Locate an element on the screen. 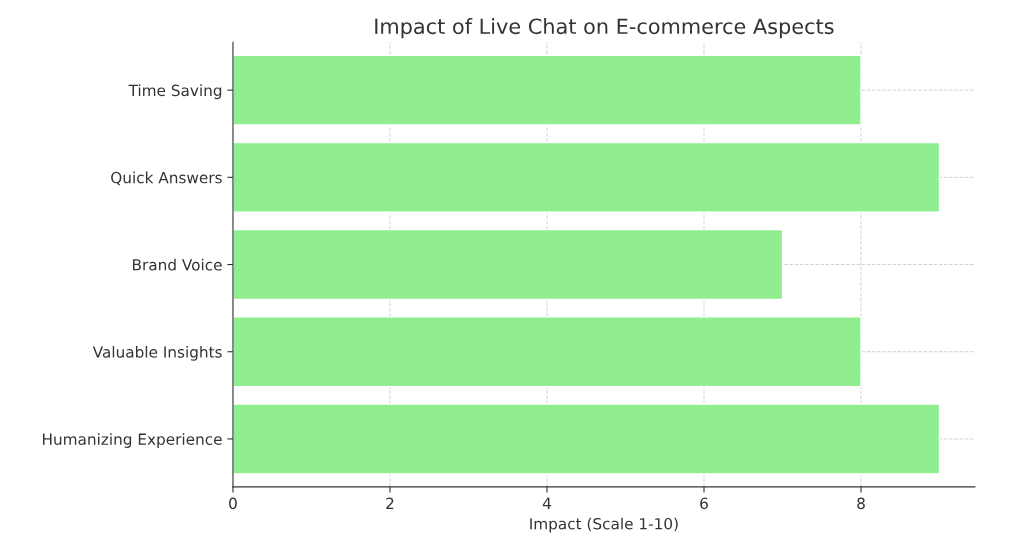  y-tick-label: Quick Answers is located at coordinates (166, 178).